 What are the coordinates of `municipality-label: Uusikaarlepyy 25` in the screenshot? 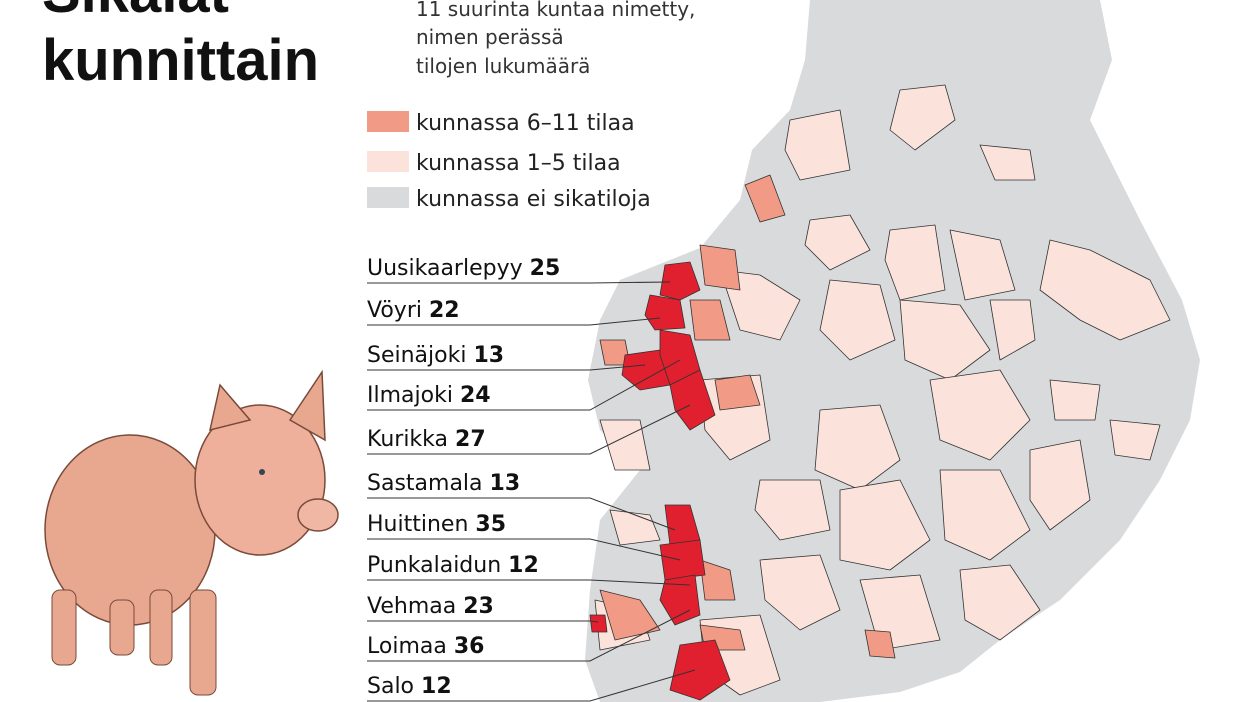 It's located at (463, 268).